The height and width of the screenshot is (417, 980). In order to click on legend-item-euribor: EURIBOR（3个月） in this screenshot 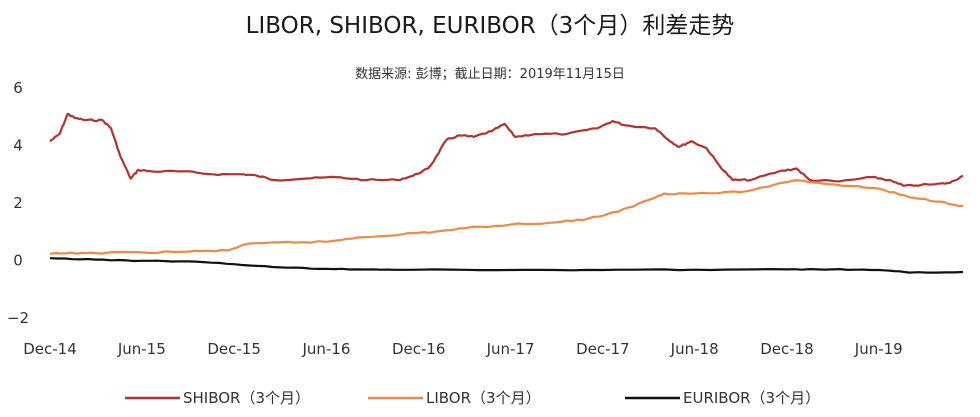, I will do `click(722, 398)`.